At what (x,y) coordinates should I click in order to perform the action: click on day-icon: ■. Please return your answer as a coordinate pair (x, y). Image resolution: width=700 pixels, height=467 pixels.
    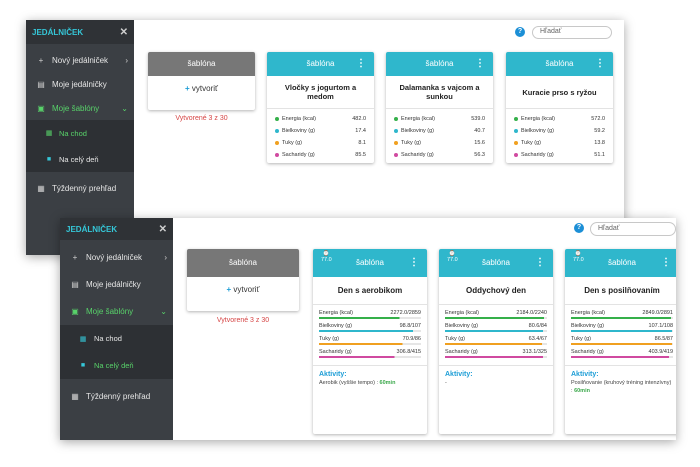
    Looking at the image, I should click on (83, 365).